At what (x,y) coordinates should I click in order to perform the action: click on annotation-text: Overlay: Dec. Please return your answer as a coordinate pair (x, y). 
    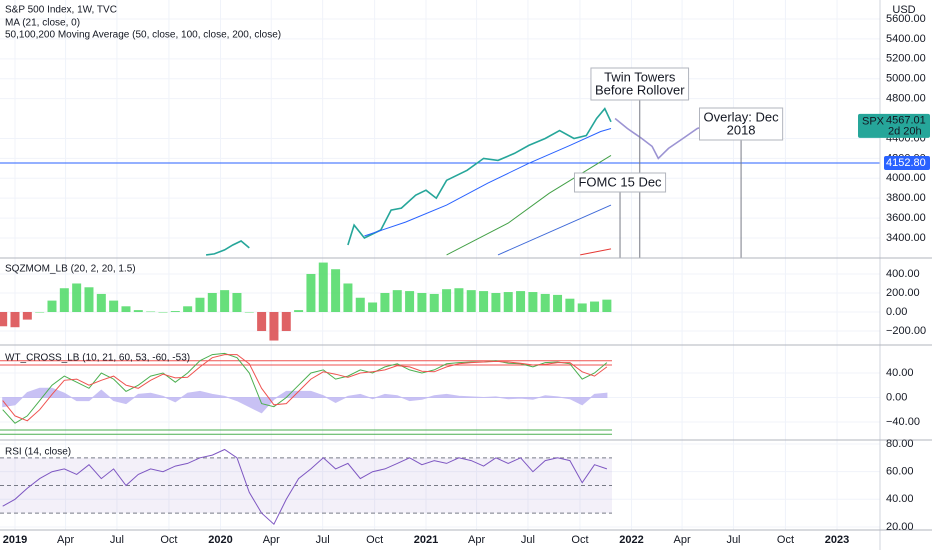
    Looking at the image, I should click on (742, 116).